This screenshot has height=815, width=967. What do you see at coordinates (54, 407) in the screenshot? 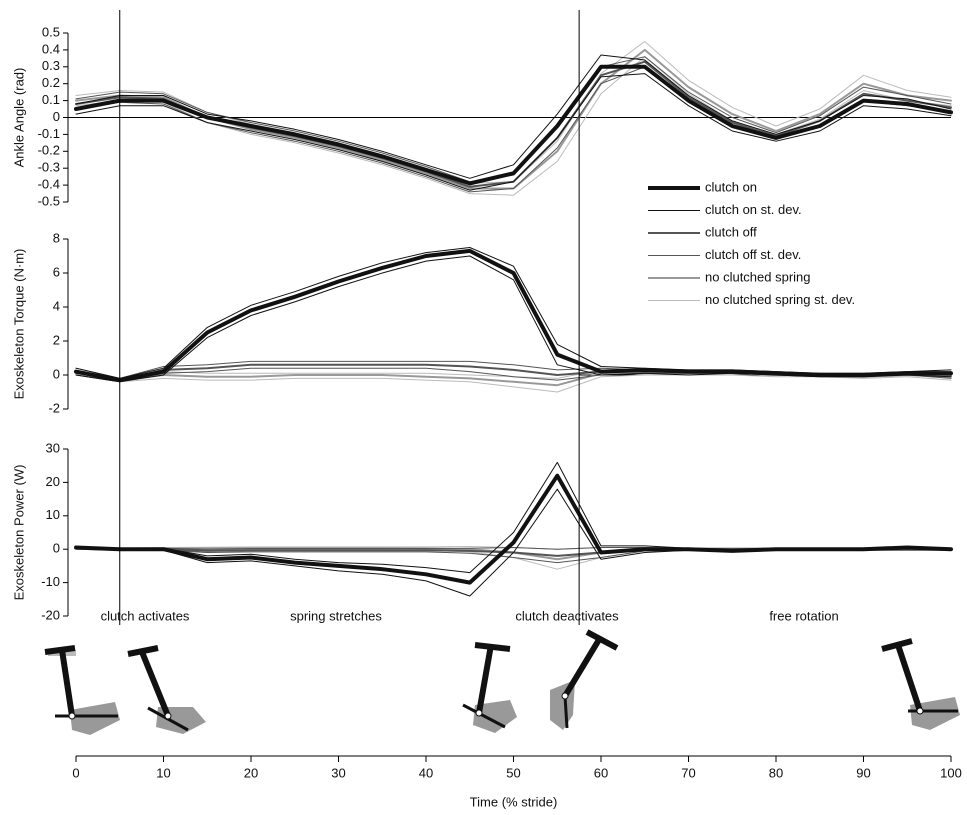
I see `y-tick-label: -2` at bounding box center [54, 407].